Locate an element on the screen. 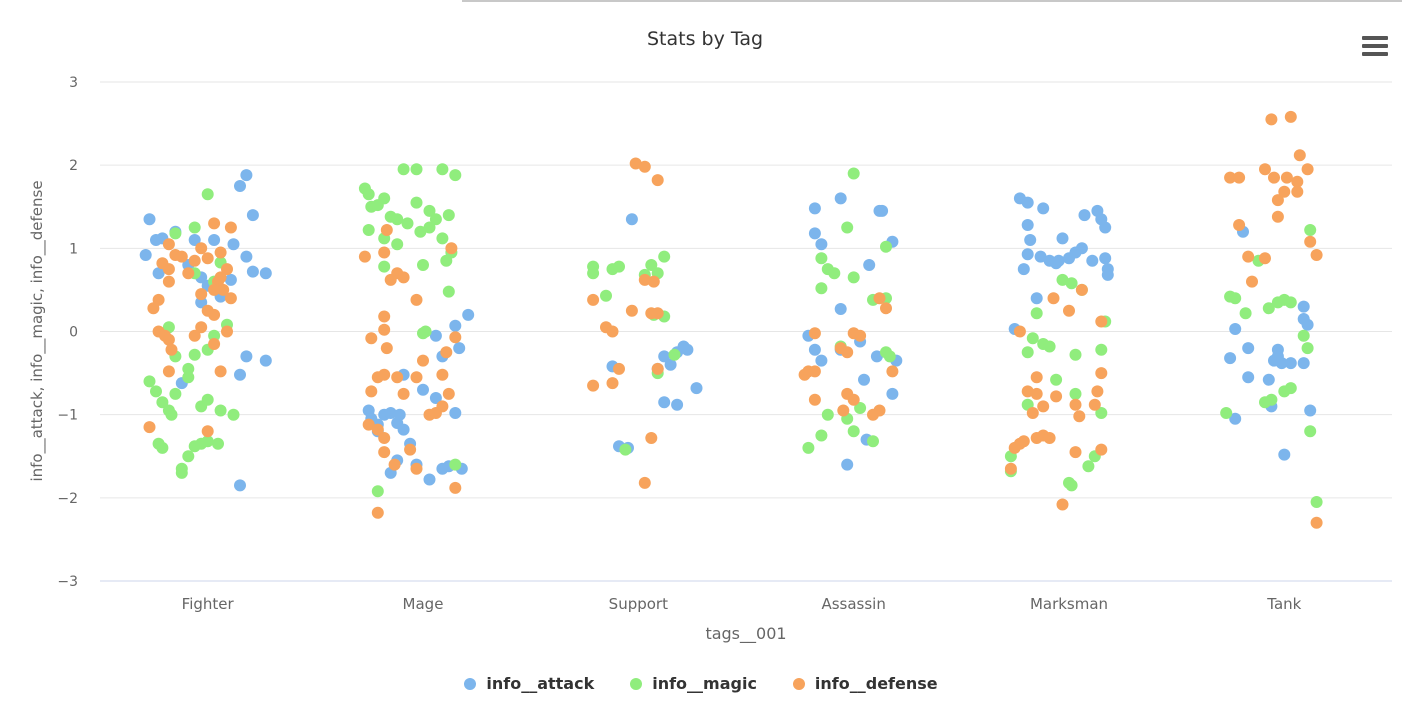  chart-legend: info__attack info__magic info__defense is located at coordinates (701, 683).